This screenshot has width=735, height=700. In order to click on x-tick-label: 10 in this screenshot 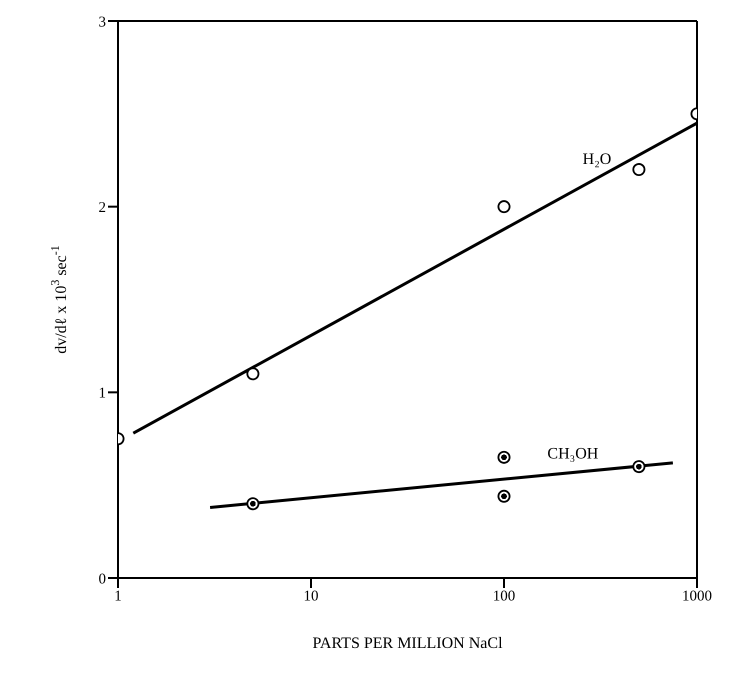, I will do `click(311, 596)`.